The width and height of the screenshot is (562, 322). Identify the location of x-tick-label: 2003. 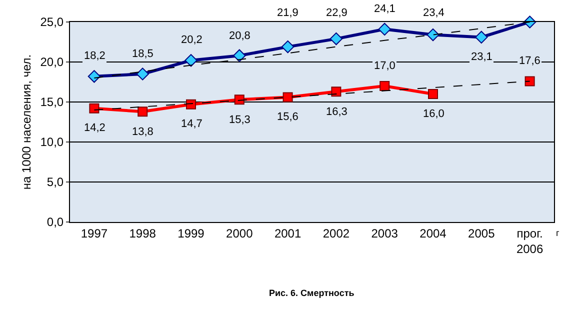
(384, 233).